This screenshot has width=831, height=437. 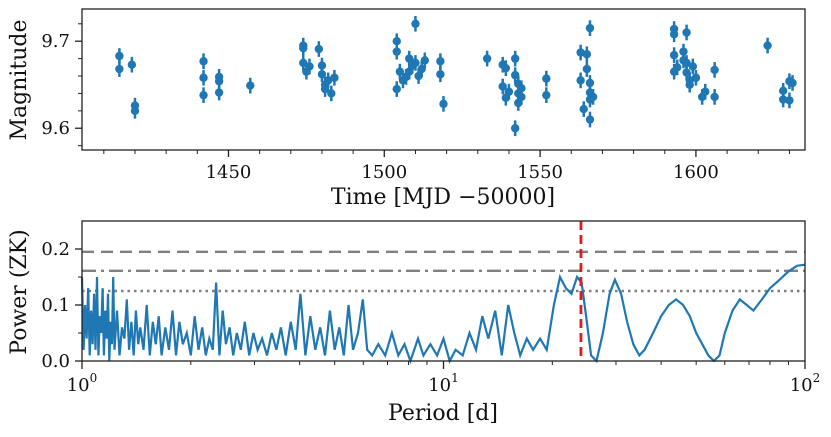 I want to click on periodogram-xlabel: Period [d], so click(x=443, y=413).